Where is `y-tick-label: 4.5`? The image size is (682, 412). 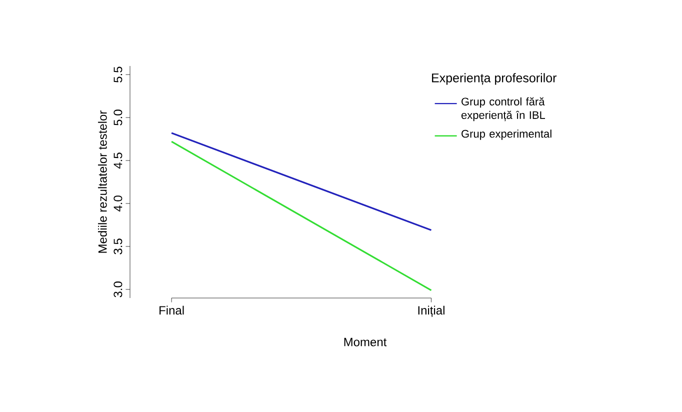
y-tick-label: 4.5 is located at coordinates (118, 160).